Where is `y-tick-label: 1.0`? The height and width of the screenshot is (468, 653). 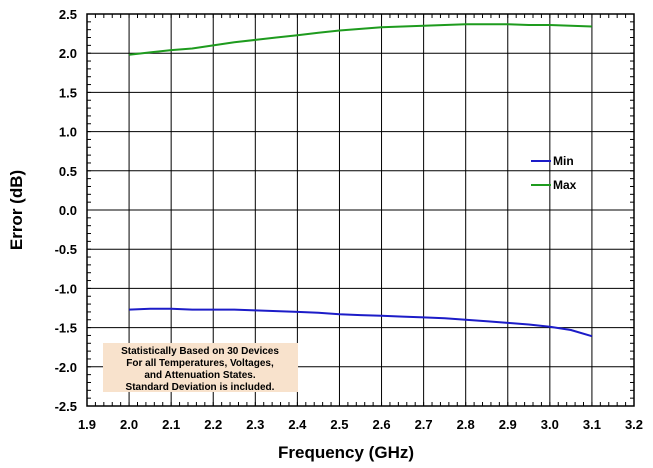 y-tick-label: 1.0 is located at coordinates (68, 132).